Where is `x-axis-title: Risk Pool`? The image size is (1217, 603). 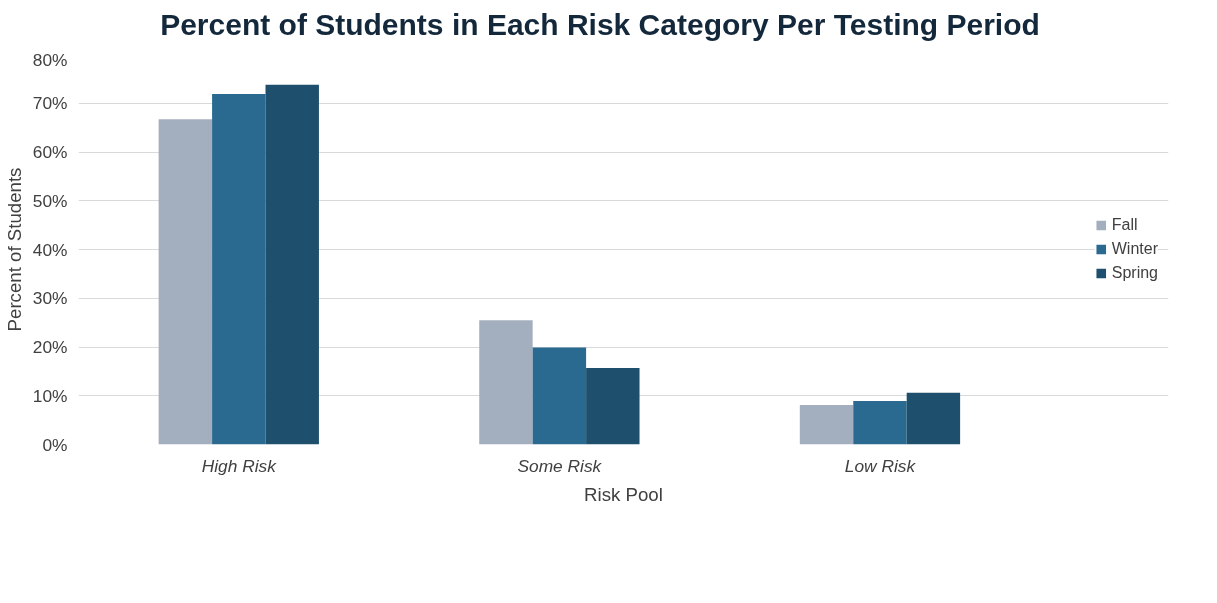 x-axis-title: Risk Pool is located at coordinates (623, 494).